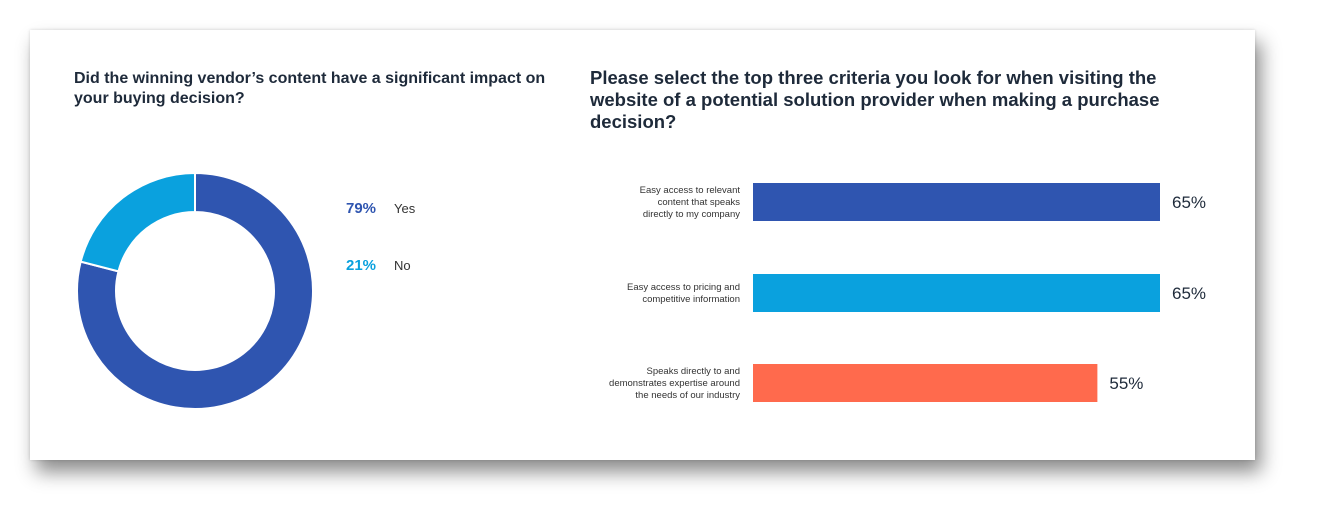  What do you see at coordinates (361, 265) in the screenshot?
I see `legend-value-no: 21%` at bounding box center [361, 265].